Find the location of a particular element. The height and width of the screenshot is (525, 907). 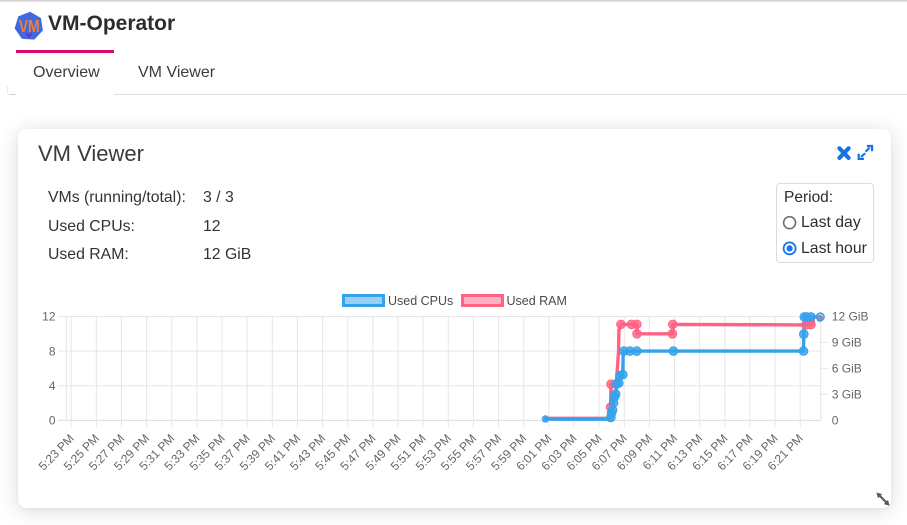

svg-text: 12 is located at coordinates (49, 317).